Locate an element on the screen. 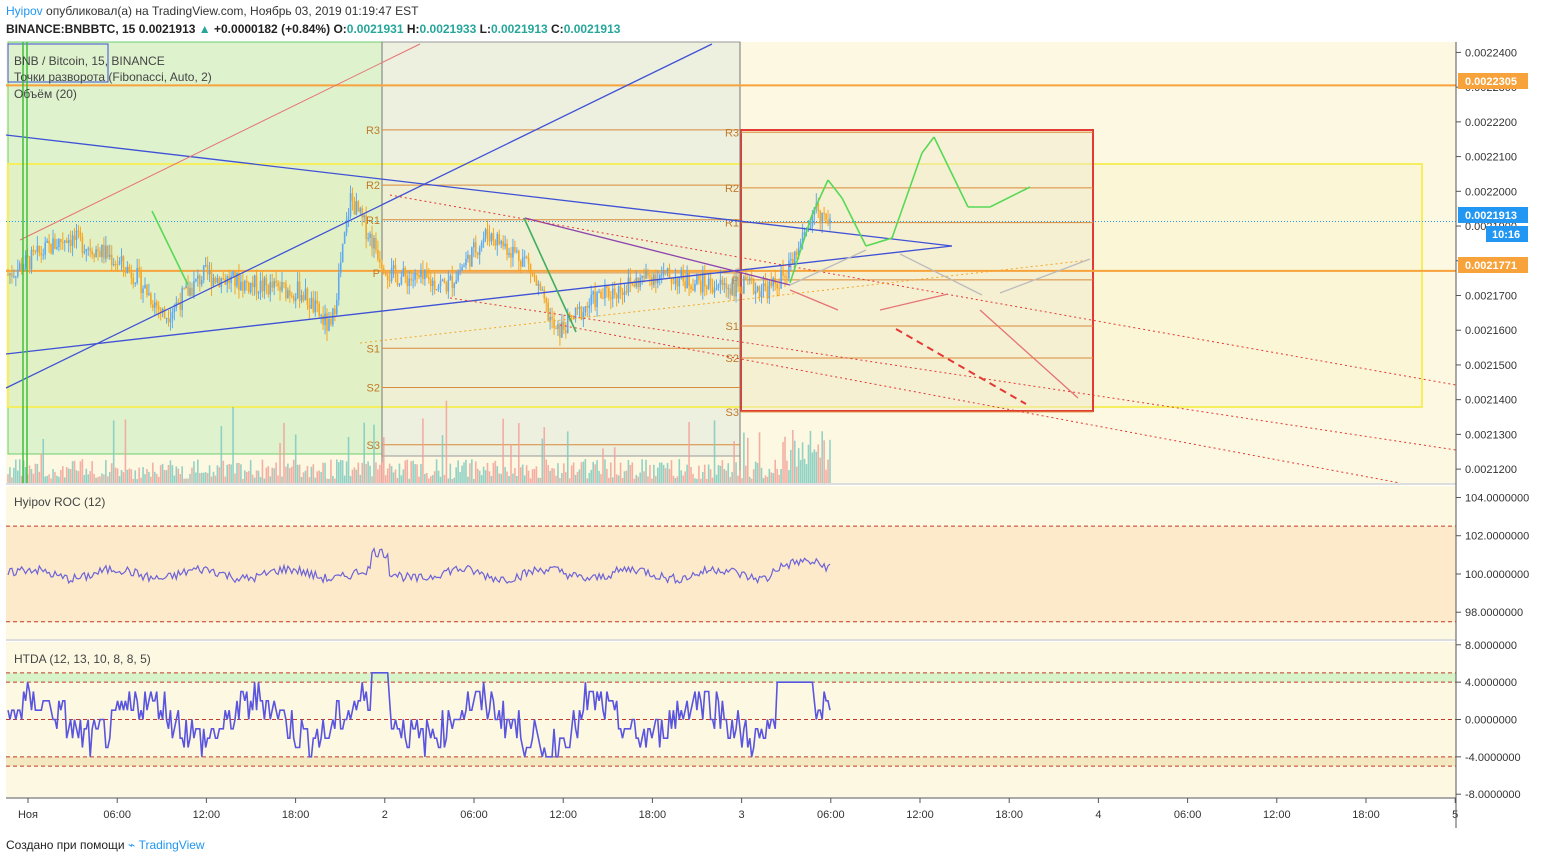  author-link: Hyipov is located at coordinates (24, 11).